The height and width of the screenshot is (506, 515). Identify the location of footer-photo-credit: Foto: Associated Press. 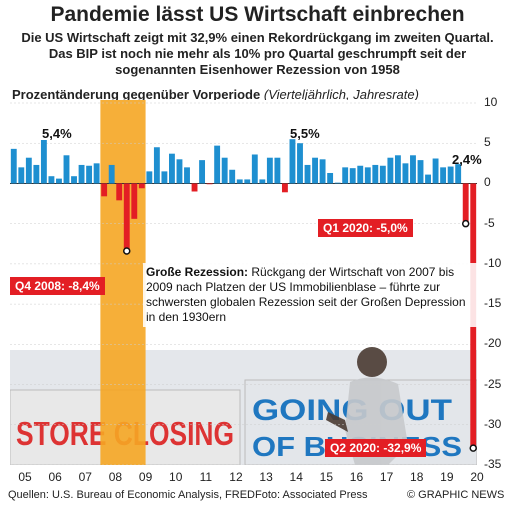
(311, 495).